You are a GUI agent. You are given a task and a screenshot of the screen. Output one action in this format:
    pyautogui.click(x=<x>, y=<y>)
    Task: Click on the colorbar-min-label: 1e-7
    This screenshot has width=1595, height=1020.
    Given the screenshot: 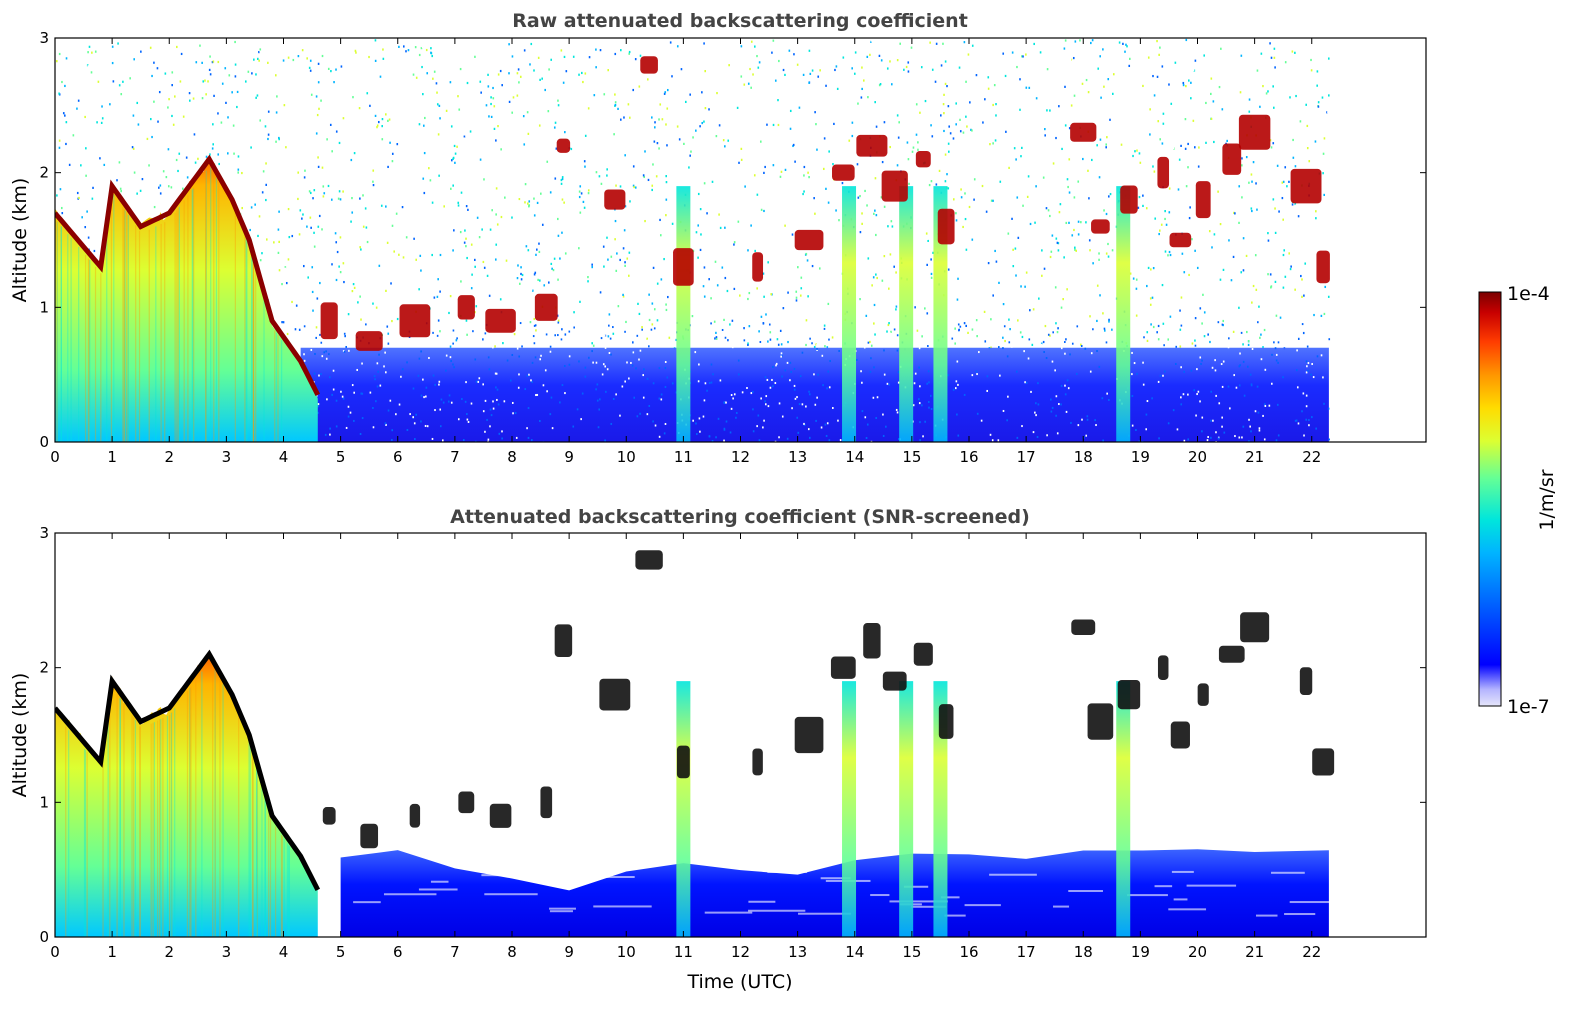 What is the action you would take?
    pyautogui.click(x=1528, y=707)
    